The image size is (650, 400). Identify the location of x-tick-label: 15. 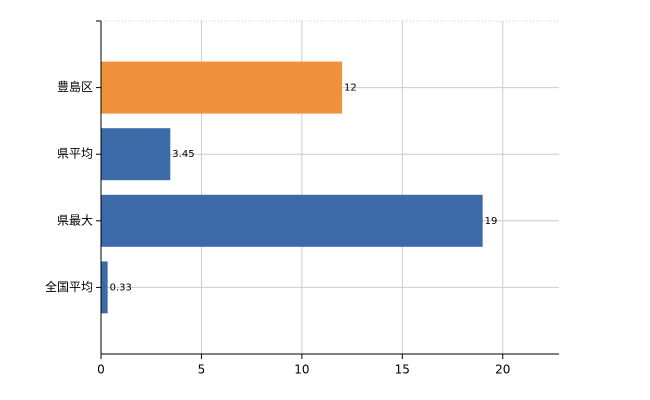
(402, 370).